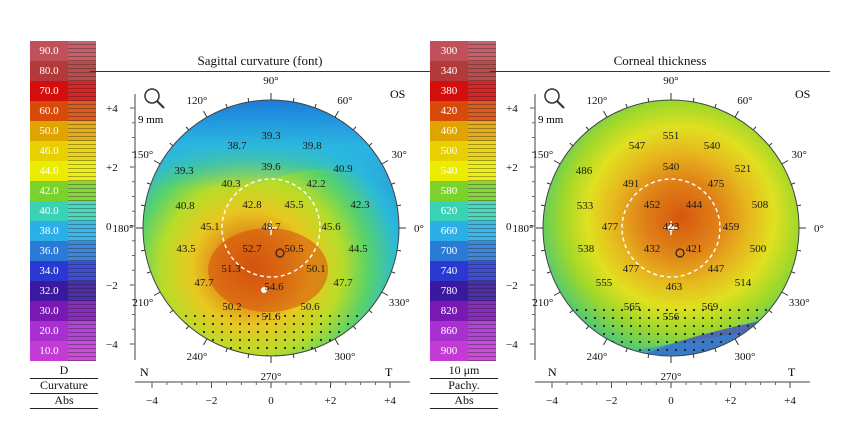 The image size is (860, 437). Describe the element at coordinates (799, 303) in the screenshot. I see `angle-label: 330°` at that location.